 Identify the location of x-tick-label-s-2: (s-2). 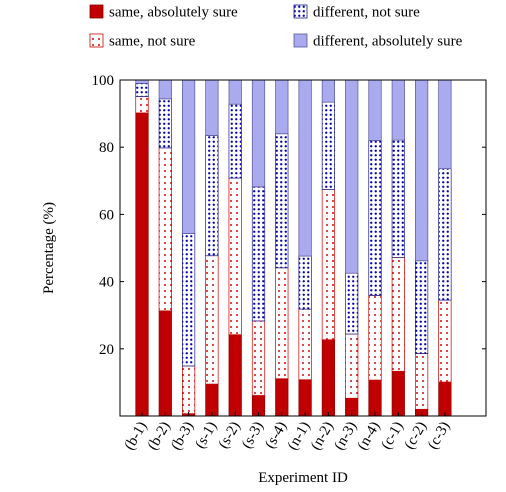
(230, 435).